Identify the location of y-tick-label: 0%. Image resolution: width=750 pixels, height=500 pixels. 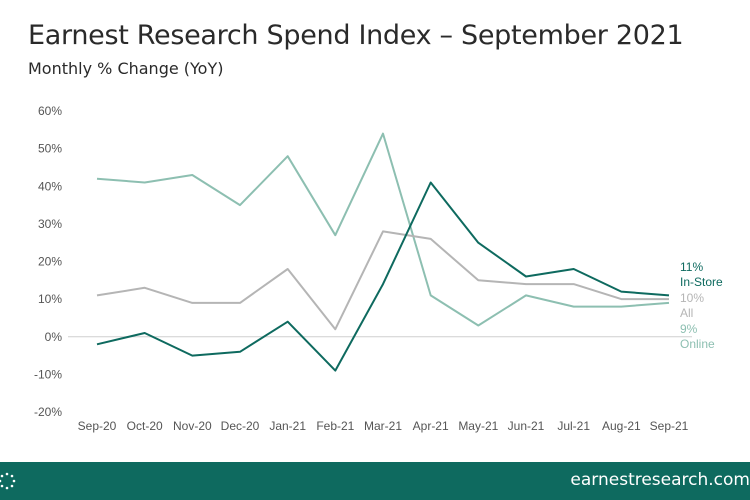
(54, 337).